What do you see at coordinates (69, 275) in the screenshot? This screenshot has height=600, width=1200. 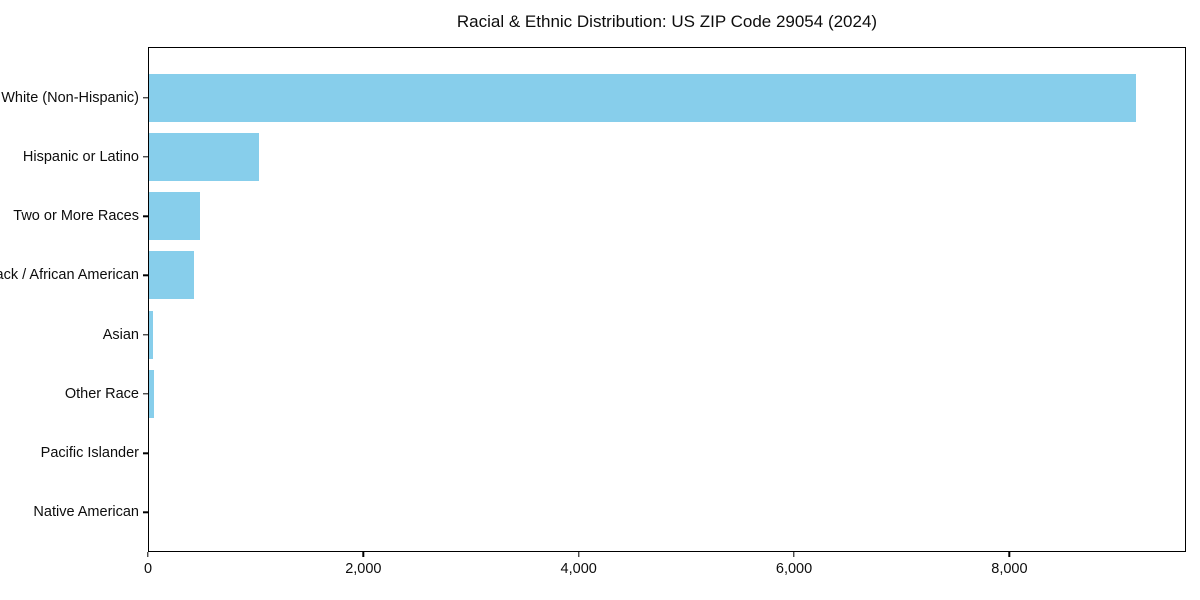 I see `y-axis-label: Black / African American` at bounding box center [69, 275].